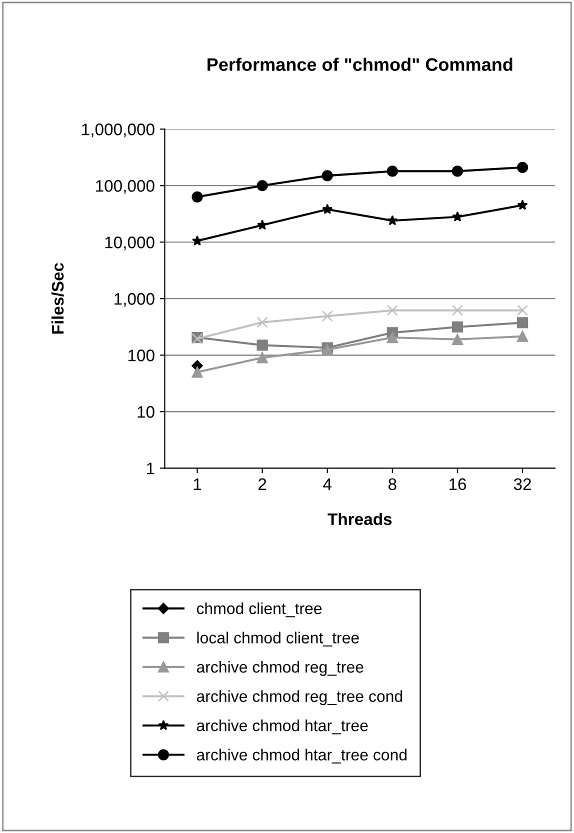 Image resolution: width=574 pixels, height=833 pixels. I want to click on x-axis-title: Threads, so click(360, 519).